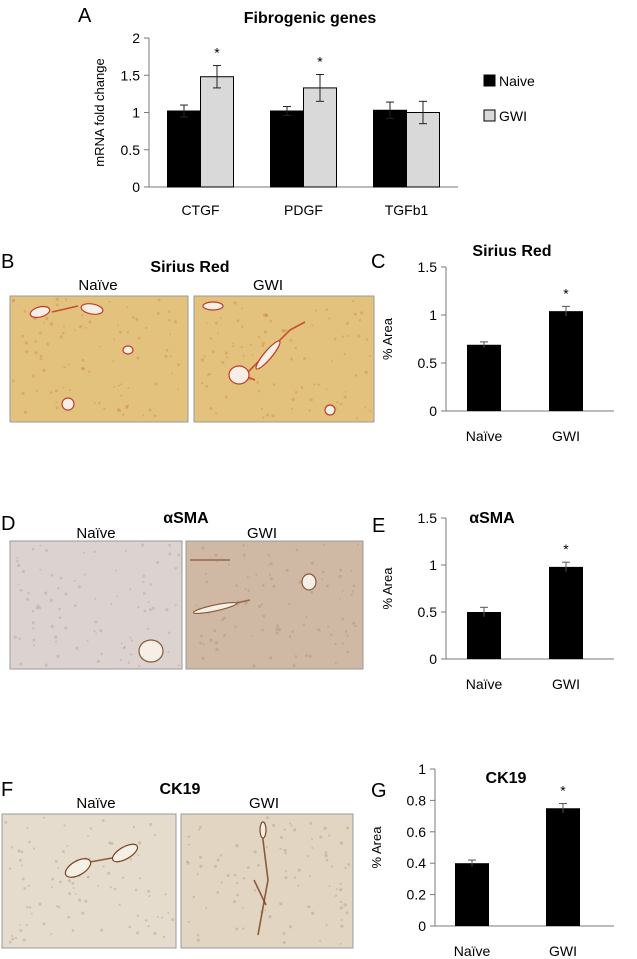 Image resolution: width=637 pixels, height=959 pixels. I want to click on panel-letter-f: F, so click(7, 790).